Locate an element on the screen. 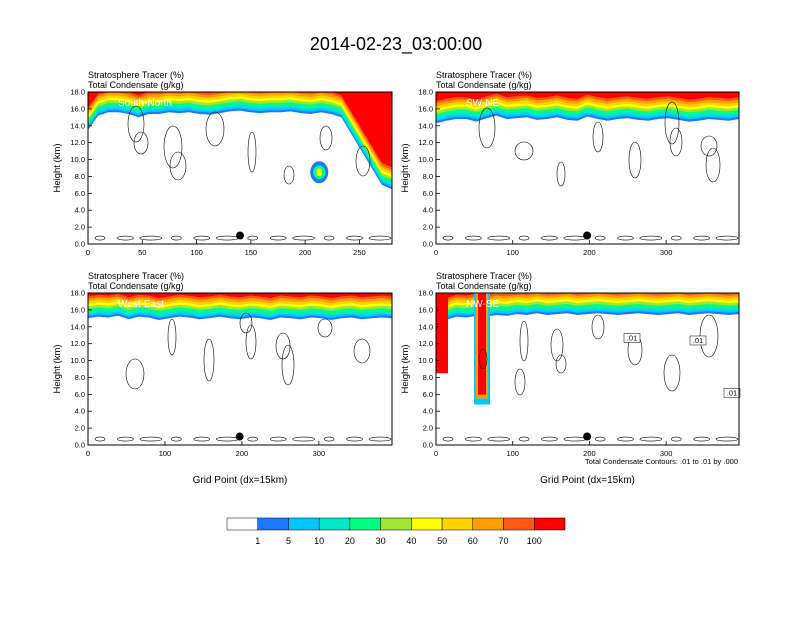  x-axis-label: Grid Point (dx=15km) is located at coordinates (587, 480).